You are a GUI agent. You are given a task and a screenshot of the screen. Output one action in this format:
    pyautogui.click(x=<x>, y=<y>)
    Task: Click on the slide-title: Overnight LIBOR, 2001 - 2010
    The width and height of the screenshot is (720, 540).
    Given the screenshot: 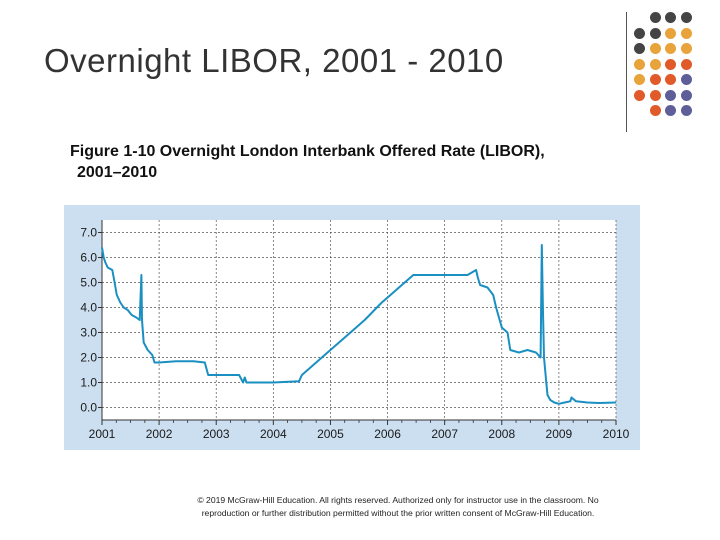 What is the action you would take?
    pyautogui.click(x=274, y=60)
    